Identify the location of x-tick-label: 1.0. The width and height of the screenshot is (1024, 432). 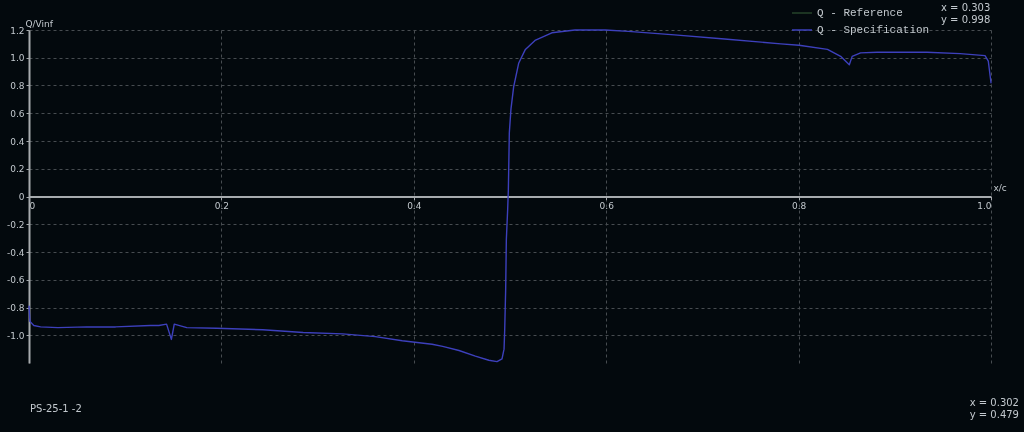
(984, 206).